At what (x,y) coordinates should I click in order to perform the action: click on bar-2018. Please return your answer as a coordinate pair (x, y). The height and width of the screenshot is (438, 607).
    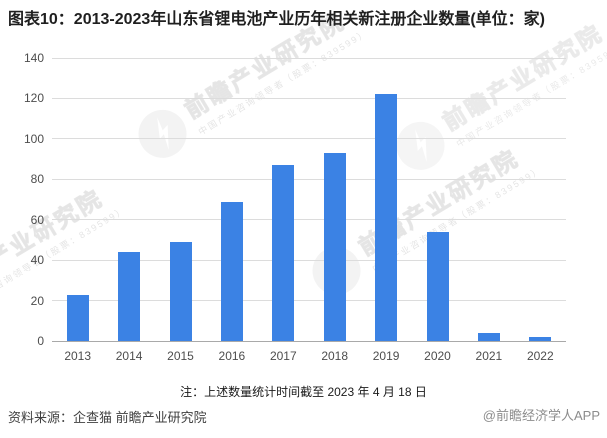
    Looking at the image, I should click on (334, 247).